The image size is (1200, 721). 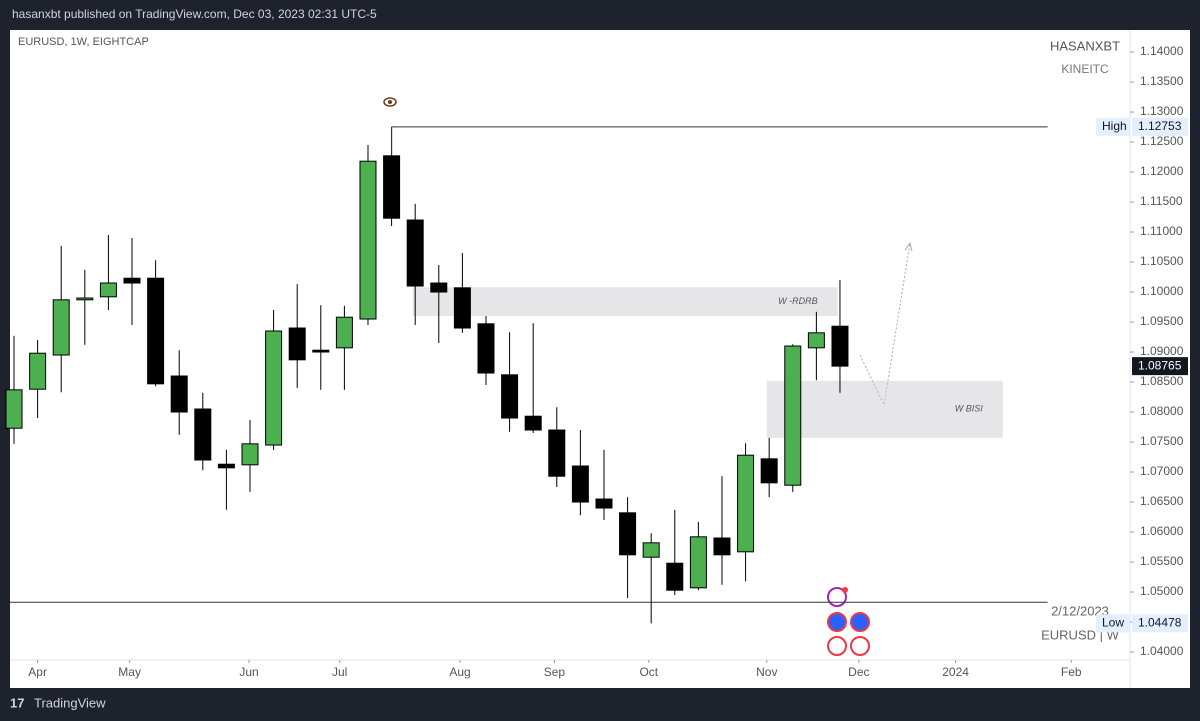 I want to click on x-tick-label: Aug, so click(x=459, y=672).